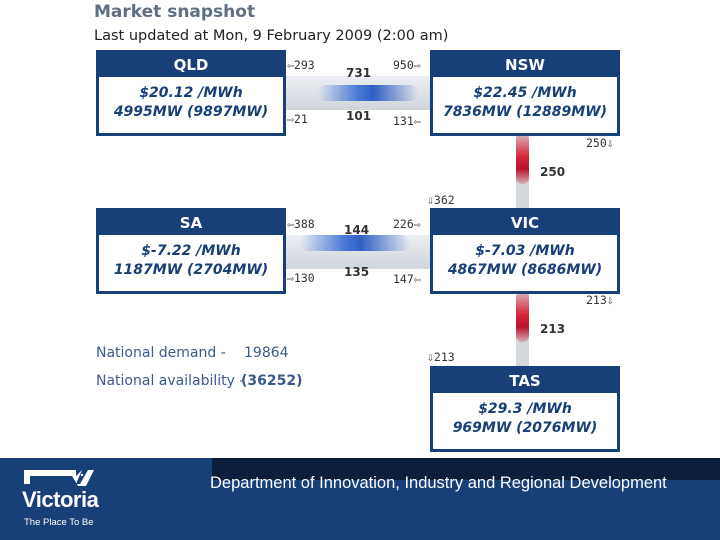  I want to click on flow-qld-nsw-mid-bottom: 101, so click(359, 116).